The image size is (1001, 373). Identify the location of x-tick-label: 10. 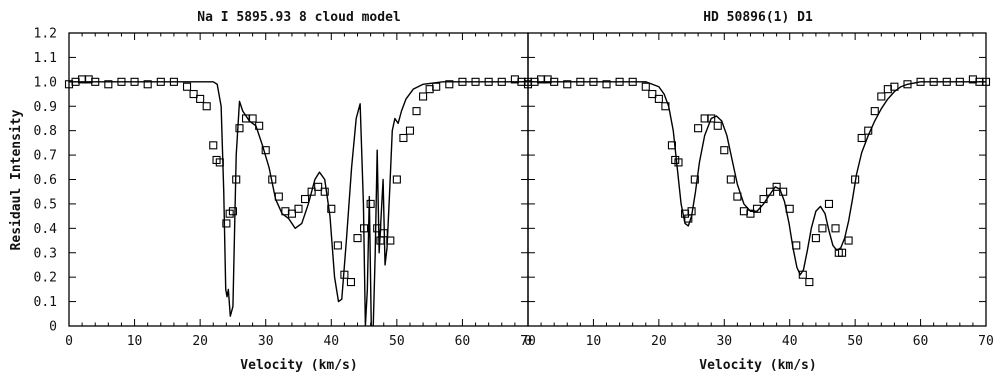
(135, 341).